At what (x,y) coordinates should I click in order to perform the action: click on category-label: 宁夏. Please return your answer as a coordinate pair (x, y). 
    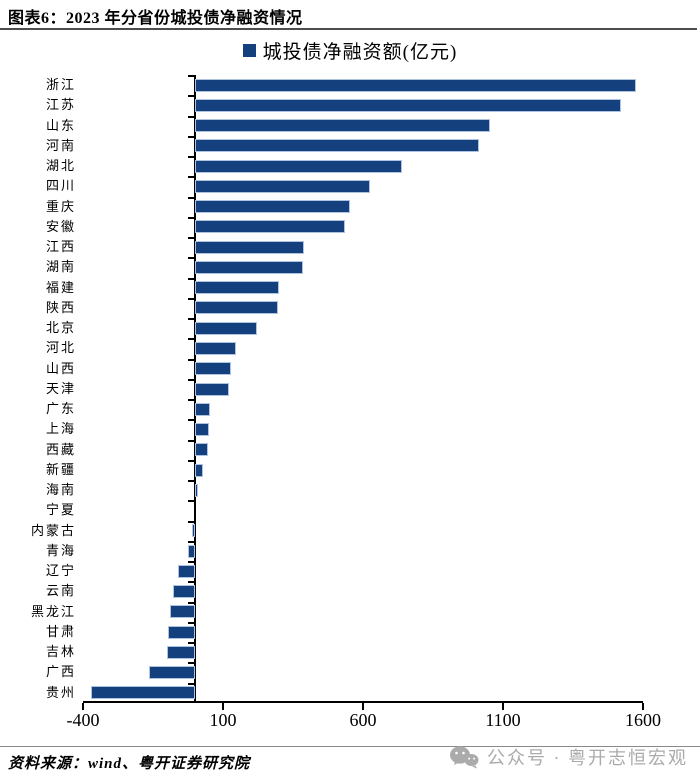
    Looking at the image, I should click on (60, 510).